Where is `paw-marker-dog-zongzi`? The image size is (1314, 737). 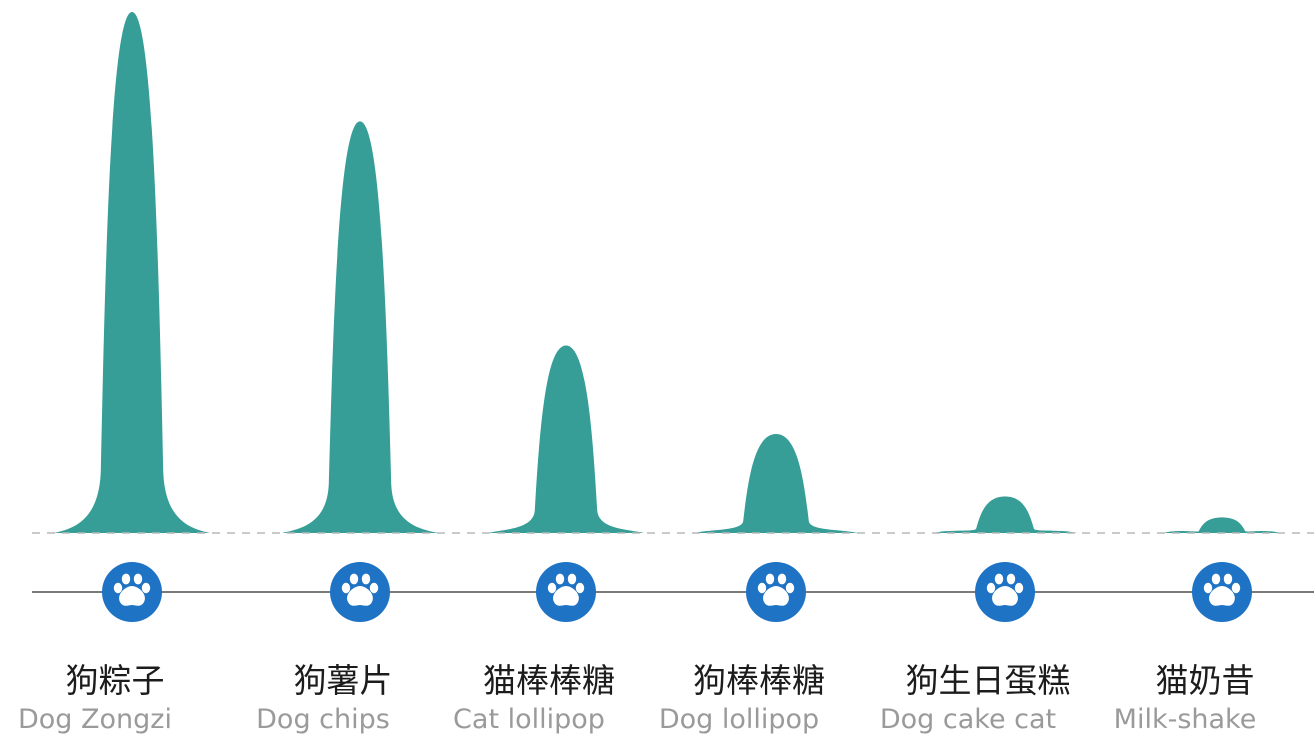 paw-marker-dog-zongzi is located at coordinates (132, 592).